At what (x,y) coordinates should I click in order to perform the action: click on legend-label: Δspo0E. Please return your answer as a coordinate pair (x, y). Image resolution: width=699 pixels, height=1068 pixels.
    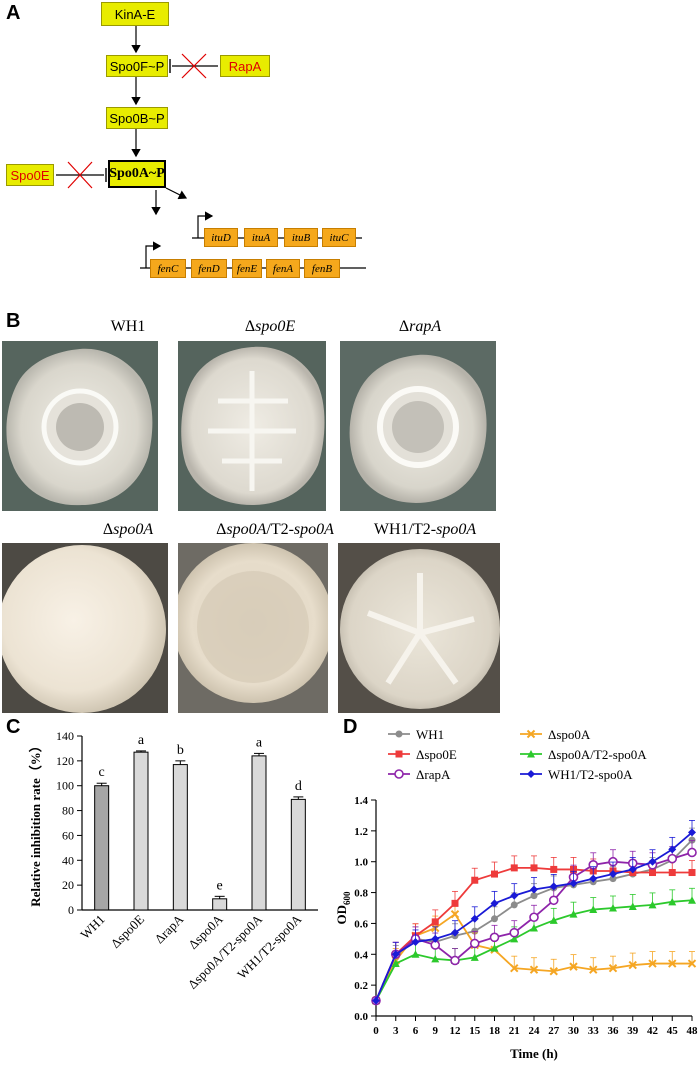
    Looking at the image, I should click on (436, 754).